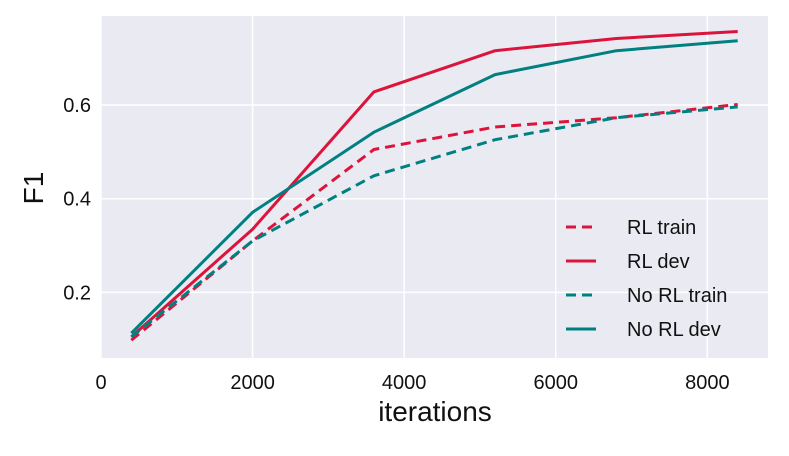  What do you see at coordinates (674, 330) in the screenshot?
I see `legend-label: No RL dev` at bounding box center [674, 330].